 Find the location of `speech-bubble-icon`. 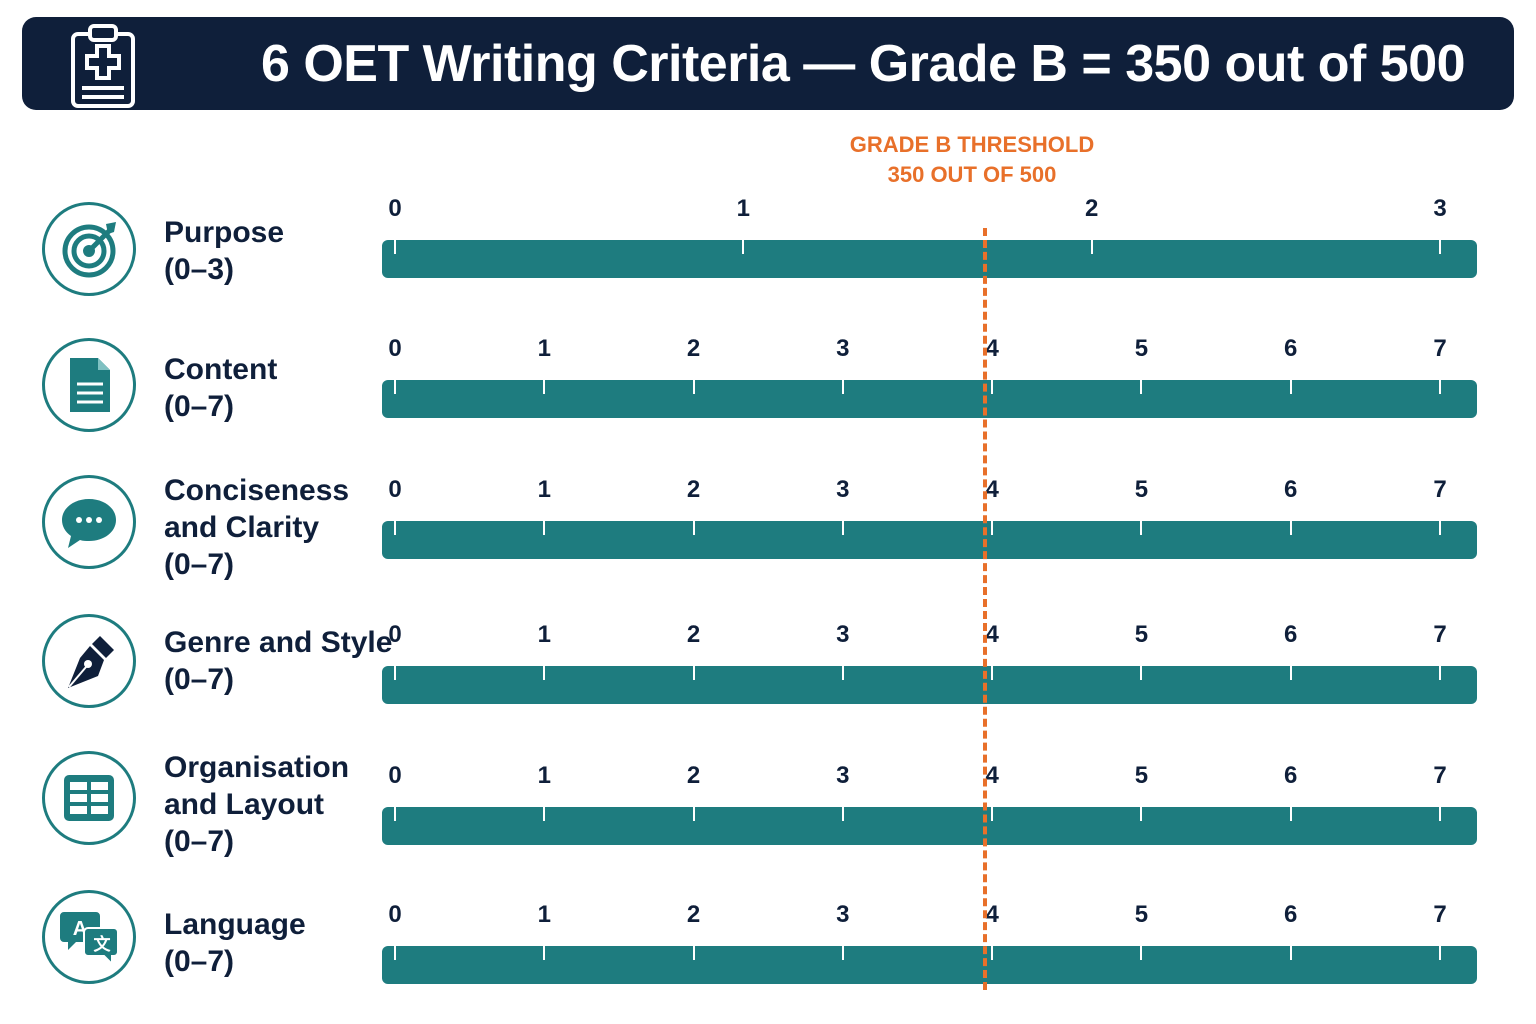

speech-bubble-icon is located at coordinates (89, 523).